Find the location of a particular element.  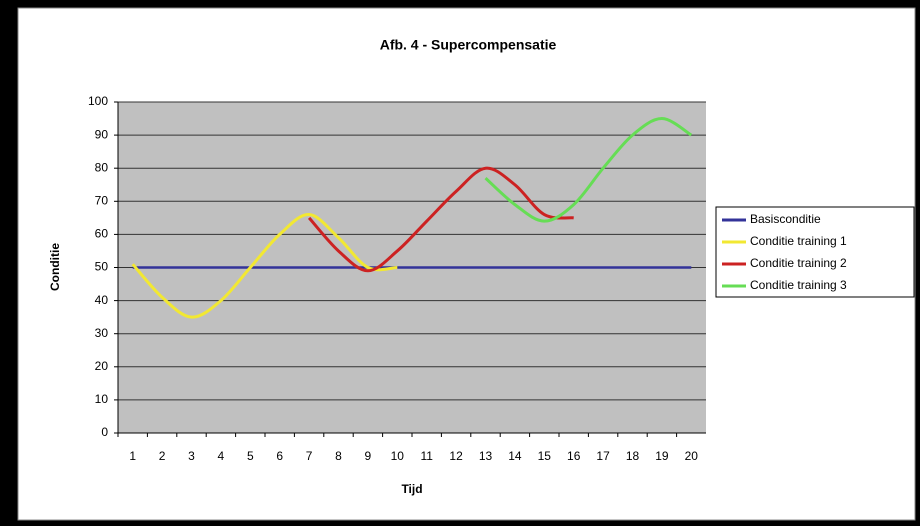

x-tick-label: 11 is located at coordinates (426, 456).